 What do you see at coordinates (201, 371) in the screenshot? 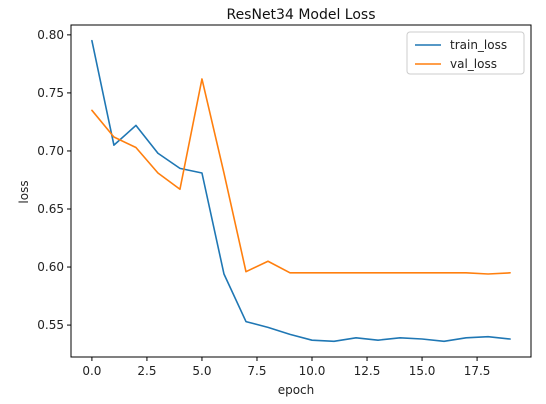
I see `x-tick-label: 5.0` at bounding box center [201, 371].